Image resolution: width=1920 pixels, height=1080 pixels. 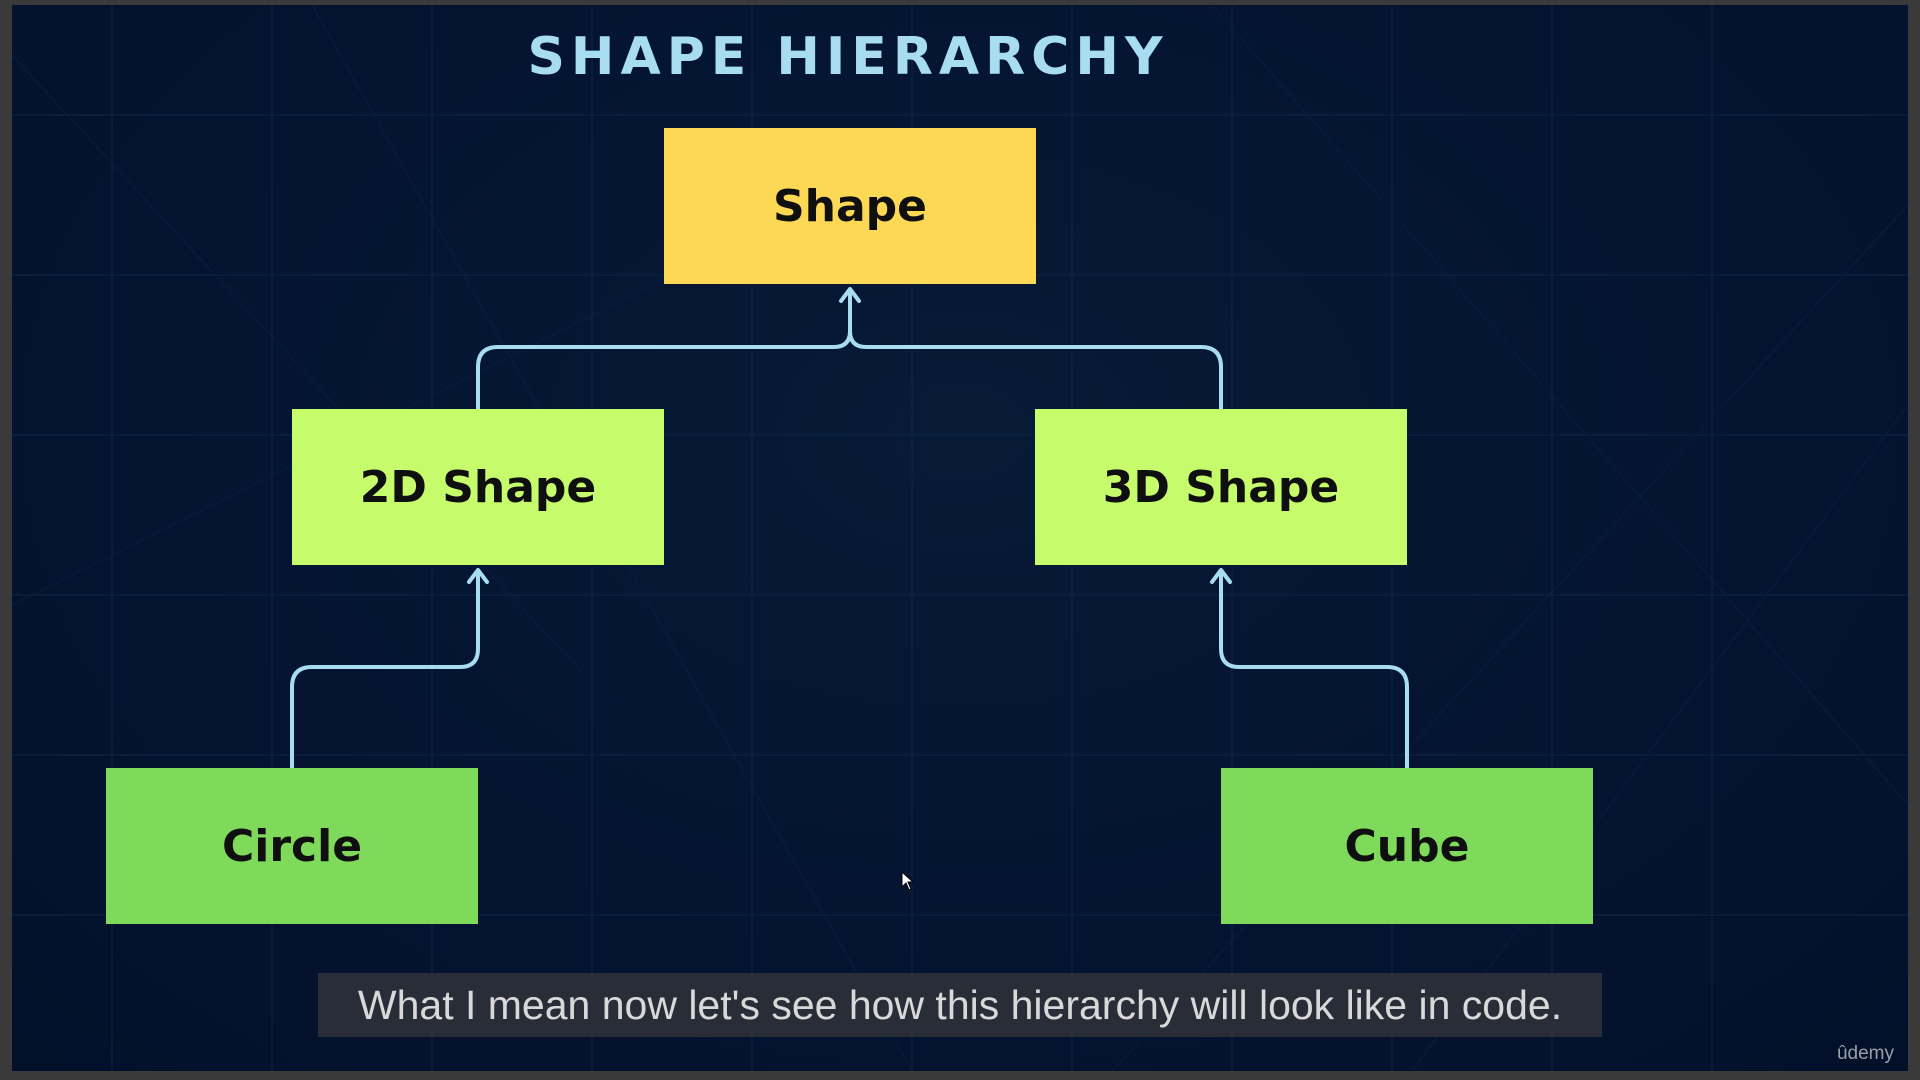 What do you see at coordinates (664, 350) in the screenshot?
I see `connector-2d-to-shape` at bounding box center [664, 350].